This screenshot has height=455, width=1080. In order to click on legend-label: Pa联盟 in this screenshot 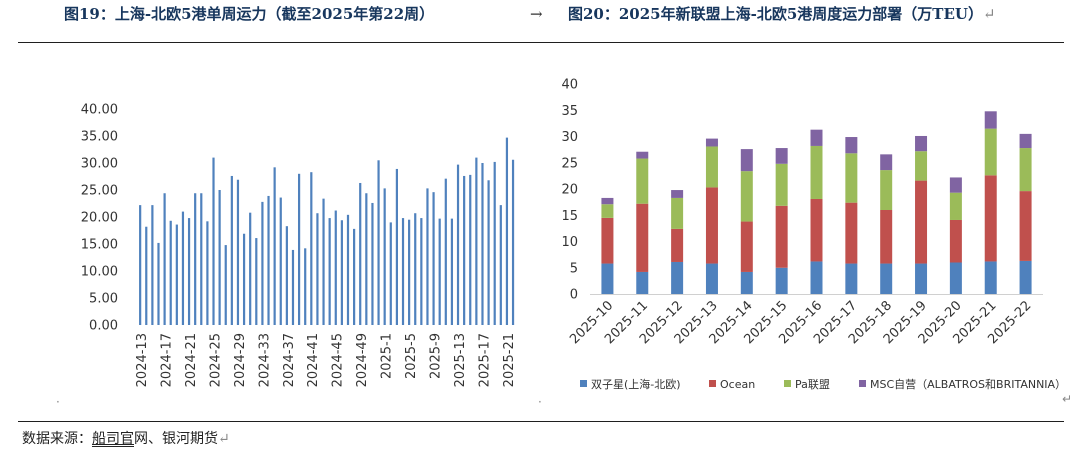, I will do `click(812, 384)`.